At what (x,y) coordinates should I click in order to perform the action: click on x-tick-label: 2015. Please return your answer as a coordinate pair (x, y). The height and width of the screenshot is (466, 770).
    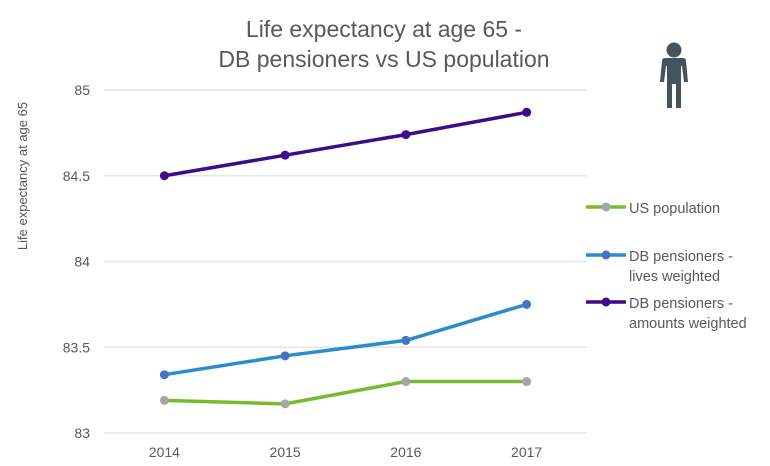
    Looking at the image, I should click on (285, 452).